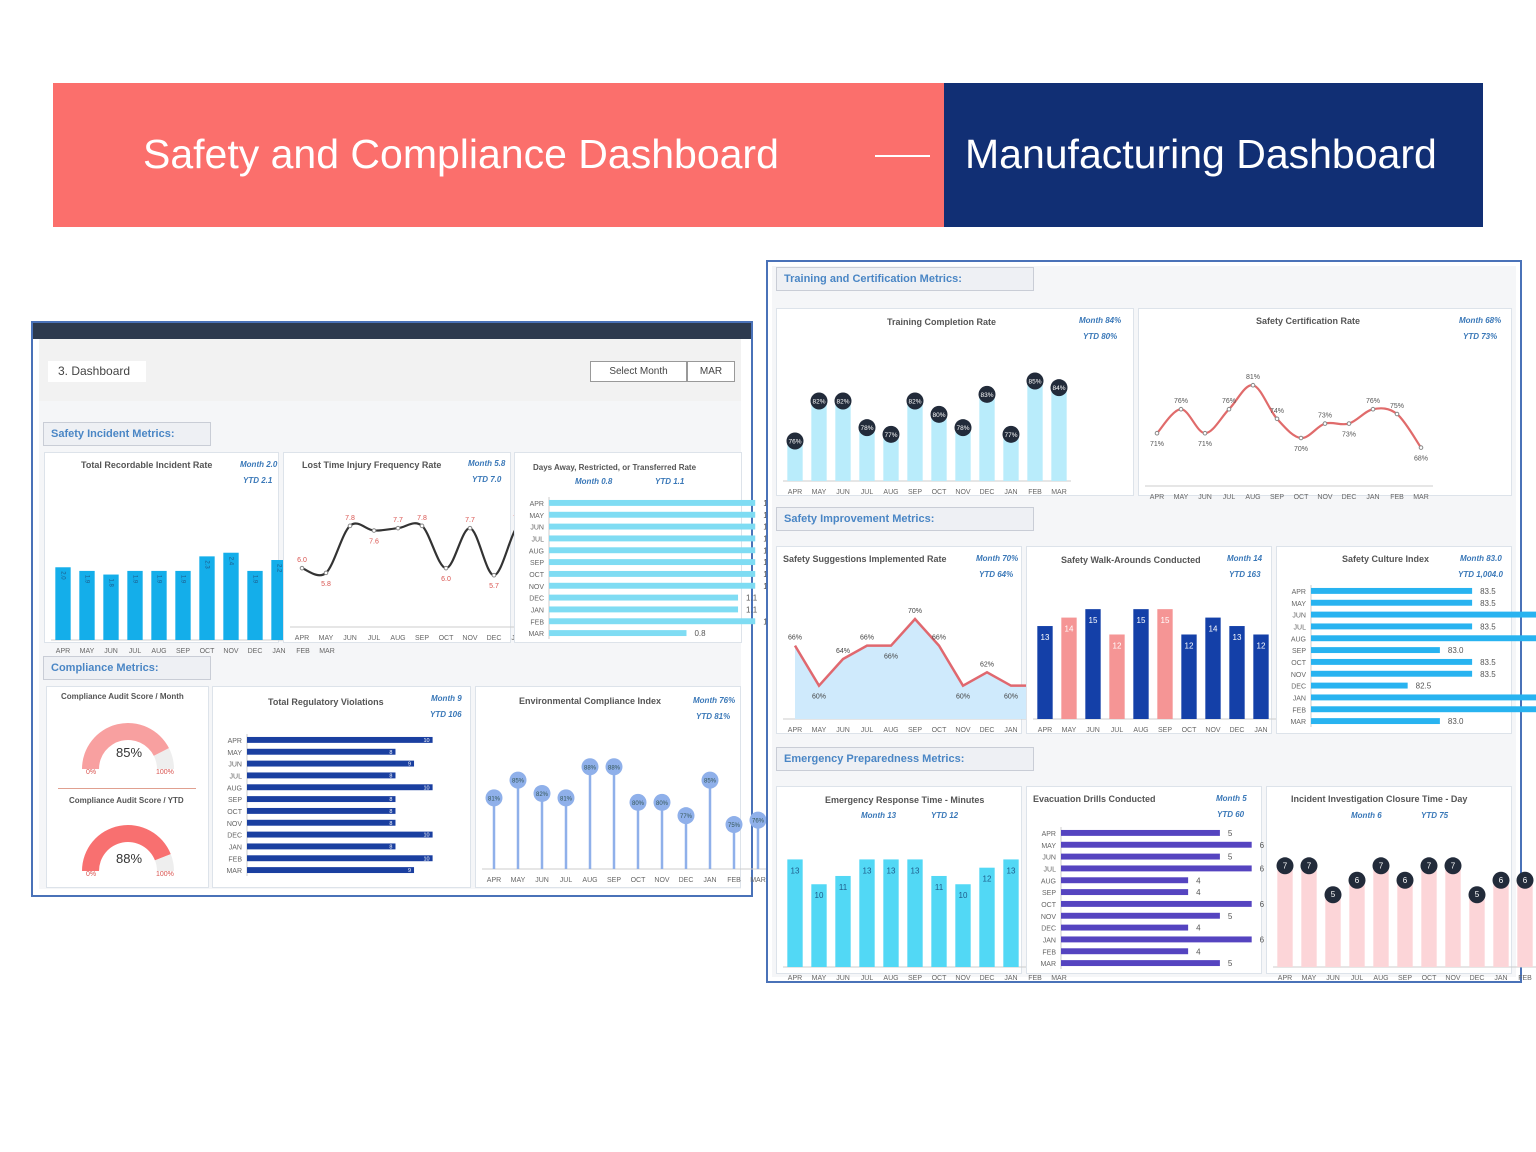 This screenshot has width=1536, height=1152. What do you see at coordinates (518, 782) in the screenshot?
I see `data-label: 85%` at bounding box center [518, 782].